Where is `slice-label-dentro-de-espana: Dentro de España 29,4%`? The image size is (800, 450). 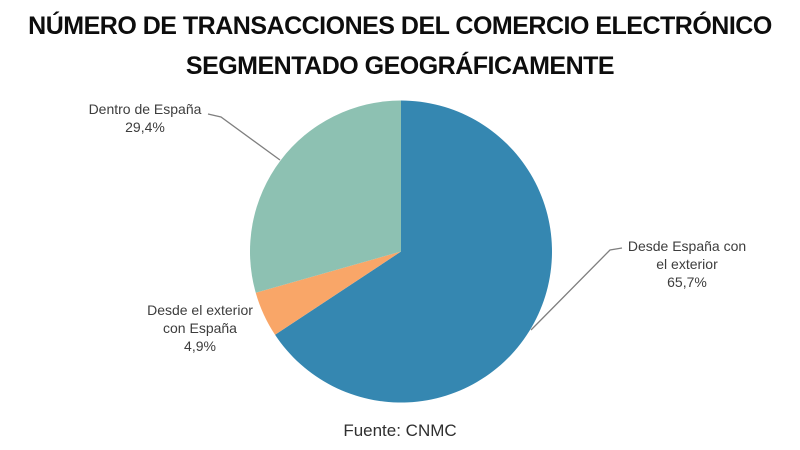
slice-label-dentro-de-espana: Dentro de España 29,4% is located at coordinates (145, 118).